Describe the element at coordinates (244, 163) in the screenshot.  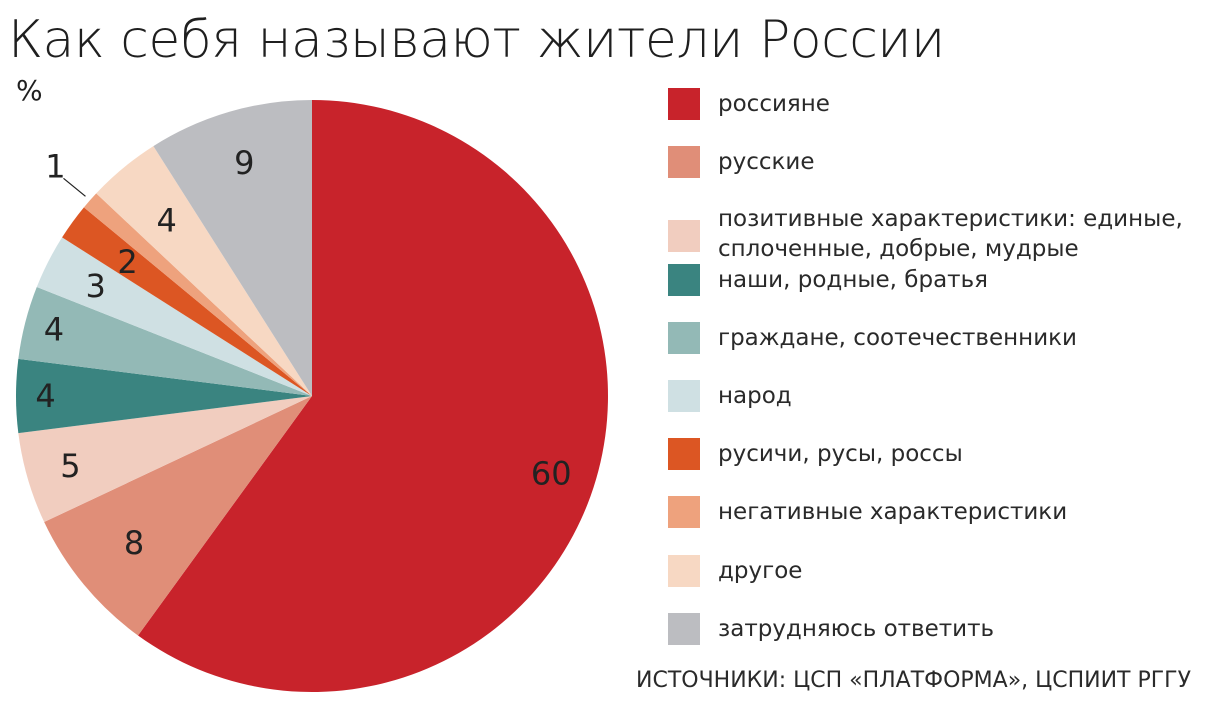
I see `slice-value-label: 9` at that location.